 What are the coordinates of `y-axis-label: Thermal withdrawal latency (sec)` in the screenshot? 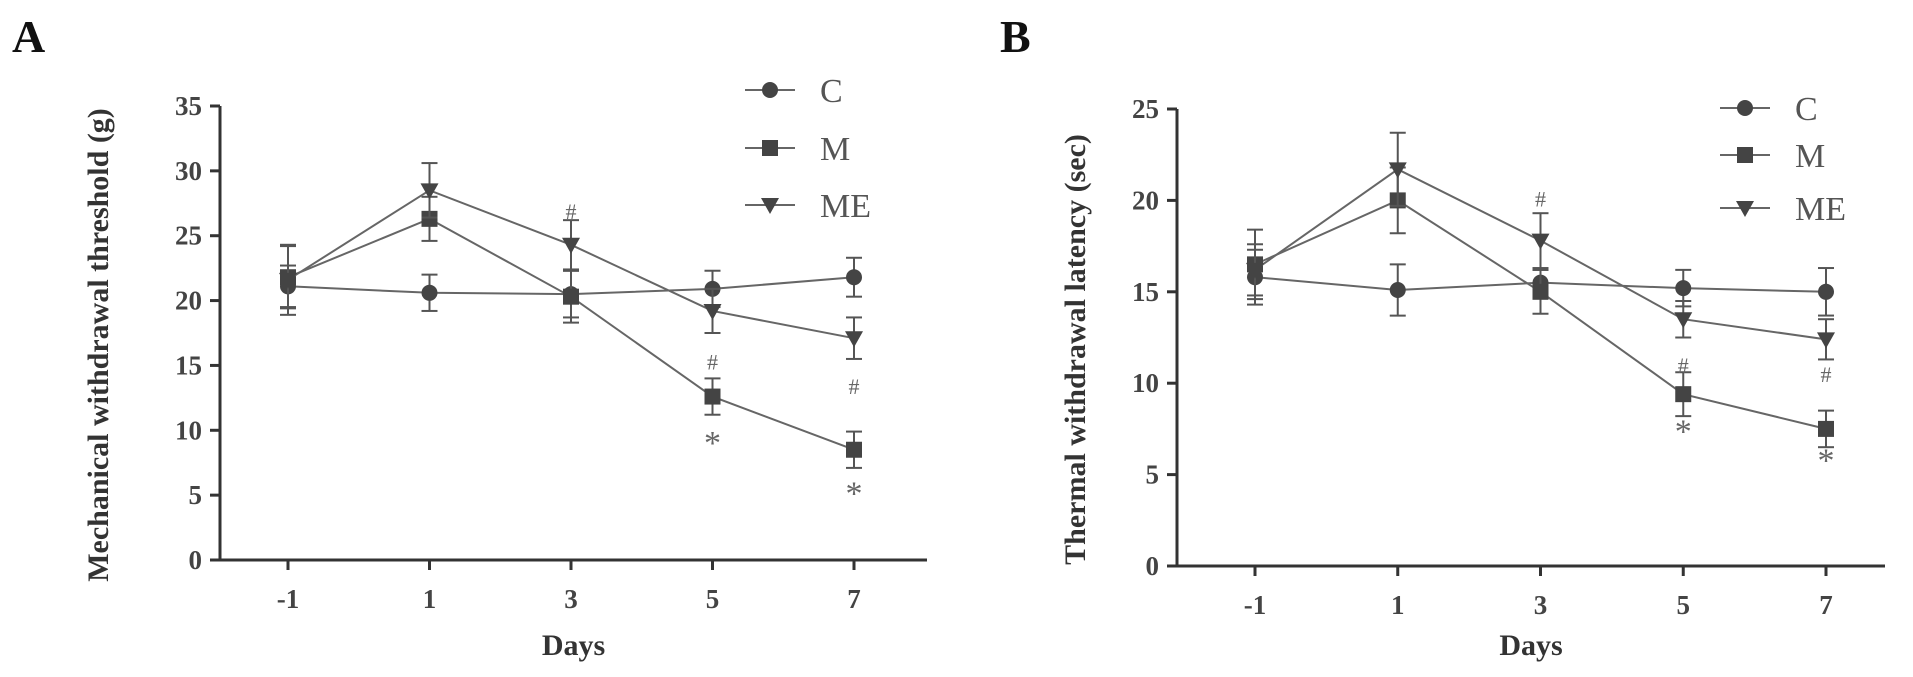 It's located at (1075, 349).